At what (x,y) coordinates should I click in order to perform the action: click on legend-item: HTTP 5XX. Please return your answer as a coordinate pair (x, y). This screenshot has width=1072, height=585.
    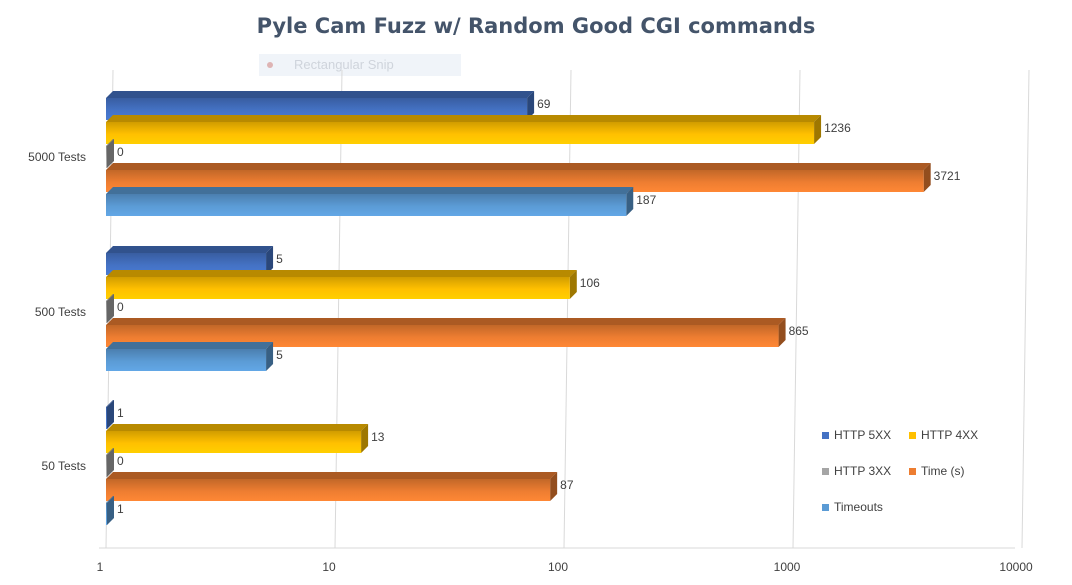
    Looking at the image, I should click on (856, 435).